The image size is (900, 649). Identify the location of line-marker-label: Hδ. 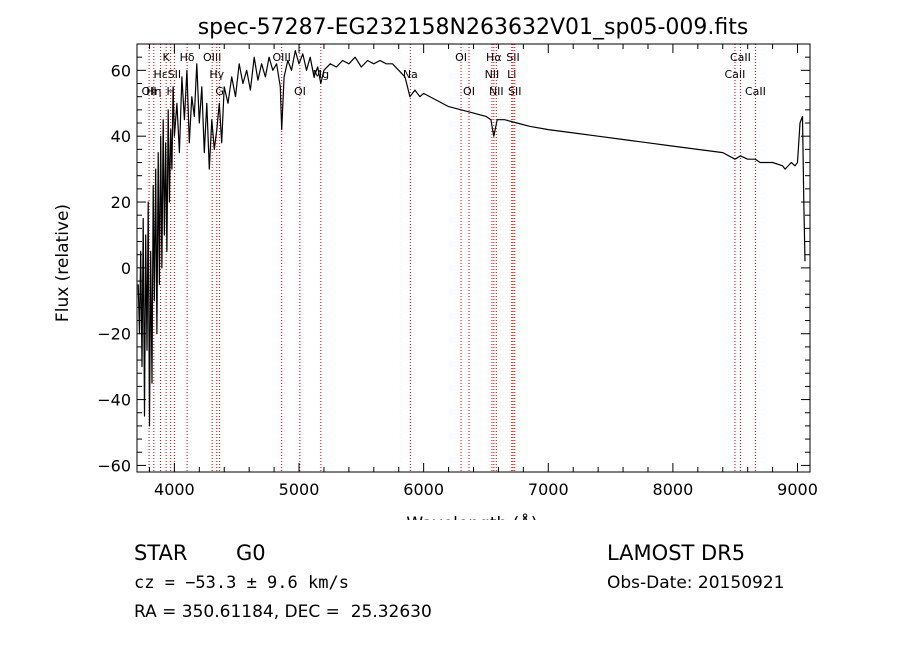
(187, 57).